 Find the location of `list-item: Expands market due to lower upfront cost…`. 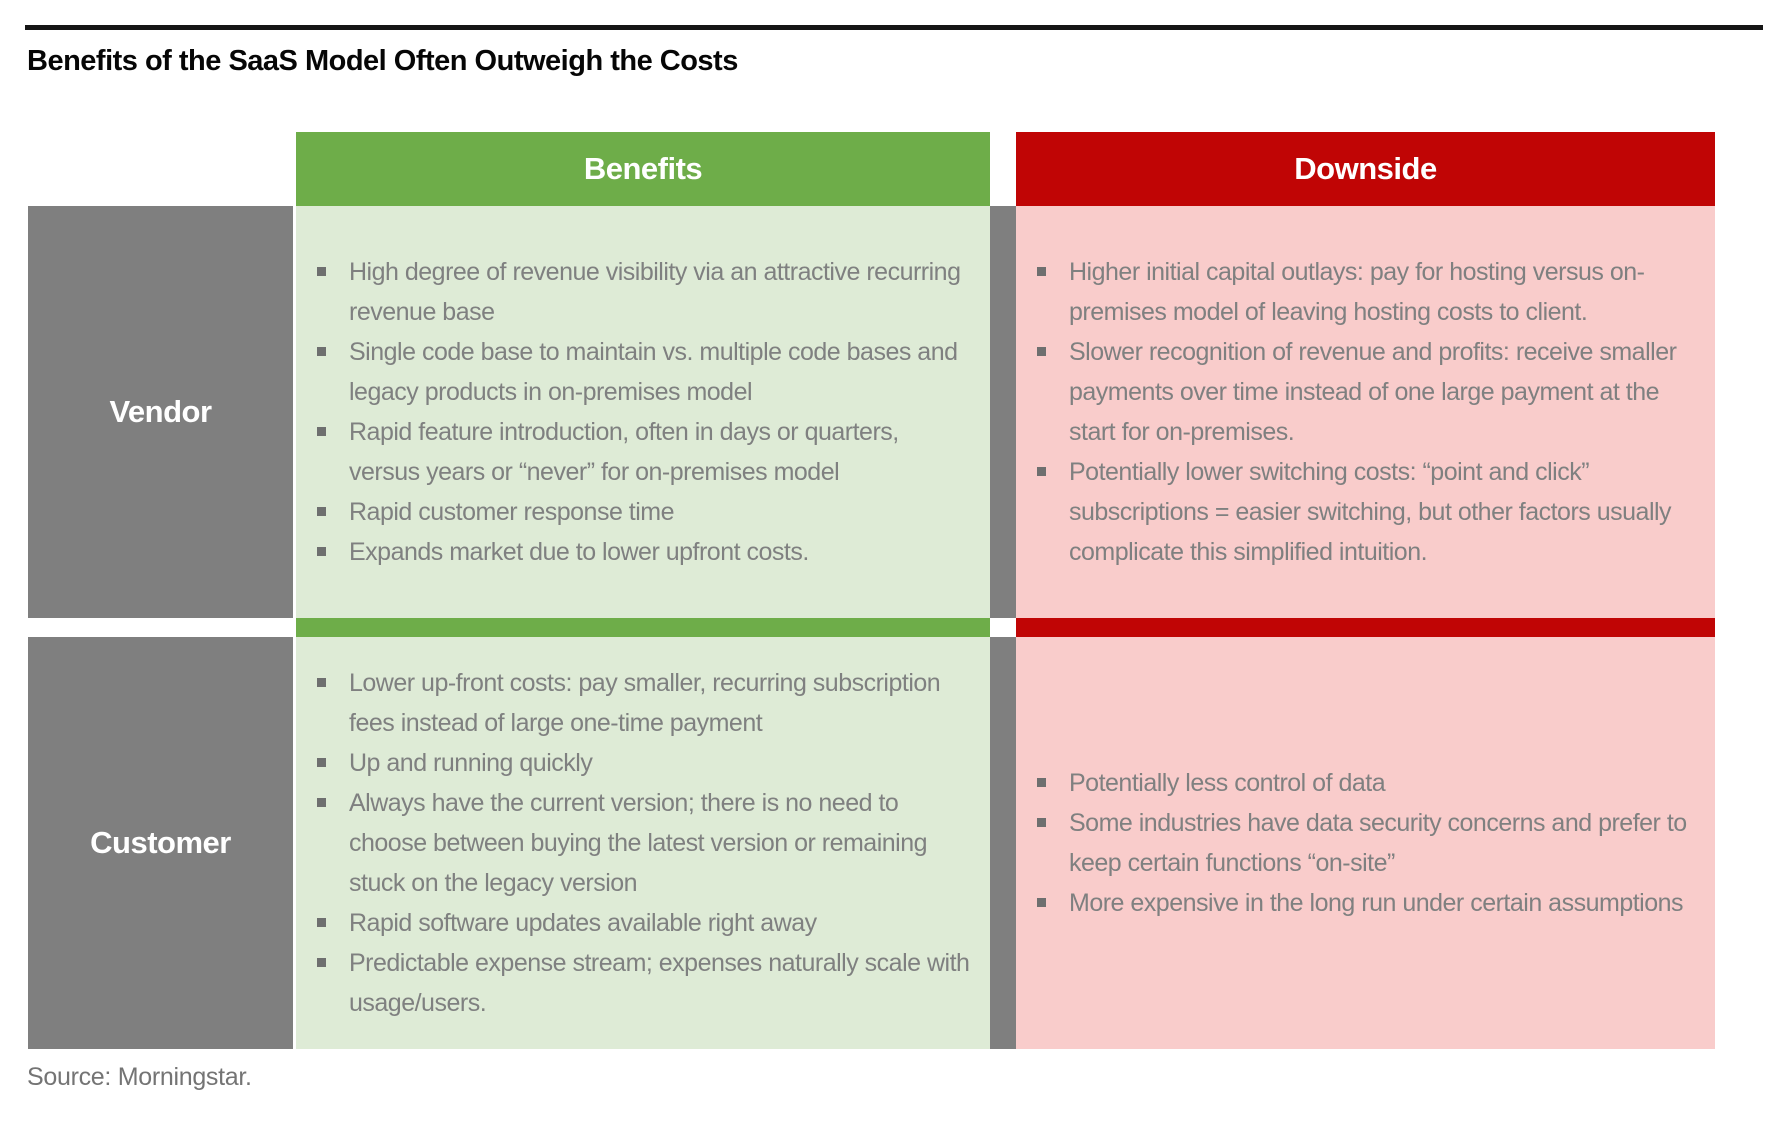

list-item: Expands market due to lower upfront cost… is located at coordinates (634, 552).